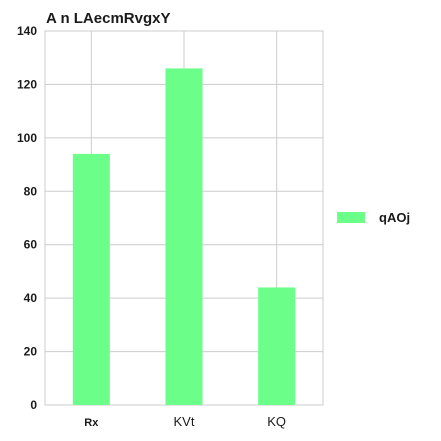  I want to click on legend-swatch, so click(351, 217).